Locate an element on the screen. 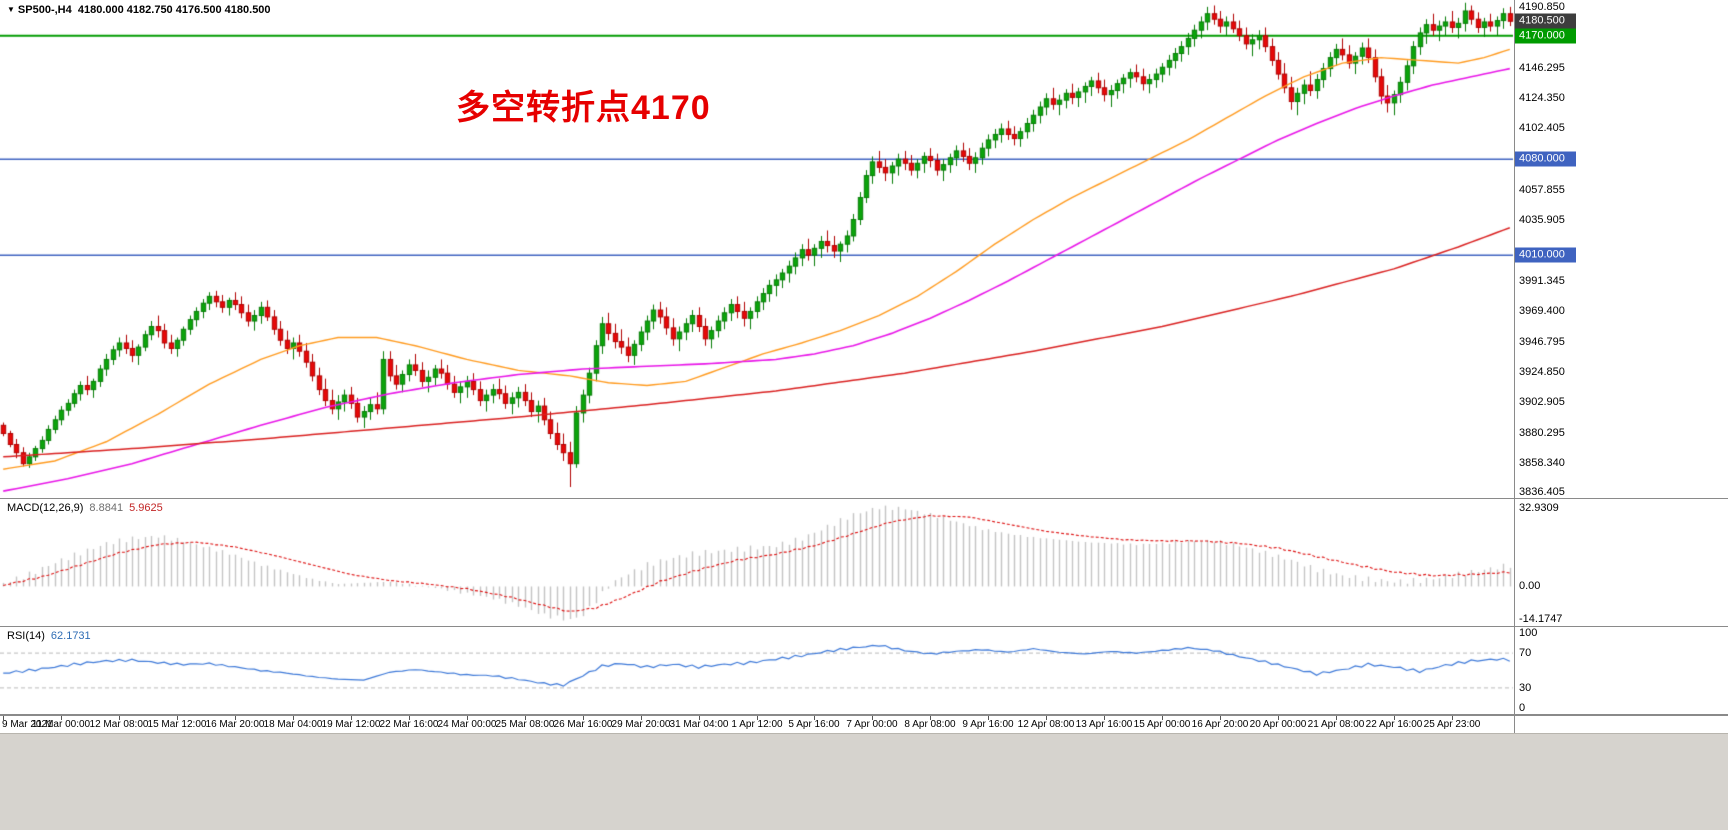 Image resolution: width=1728 pixels, height=830 pixels. macd-axis-label: 32.9309 is located at coordinates (1539, 507).